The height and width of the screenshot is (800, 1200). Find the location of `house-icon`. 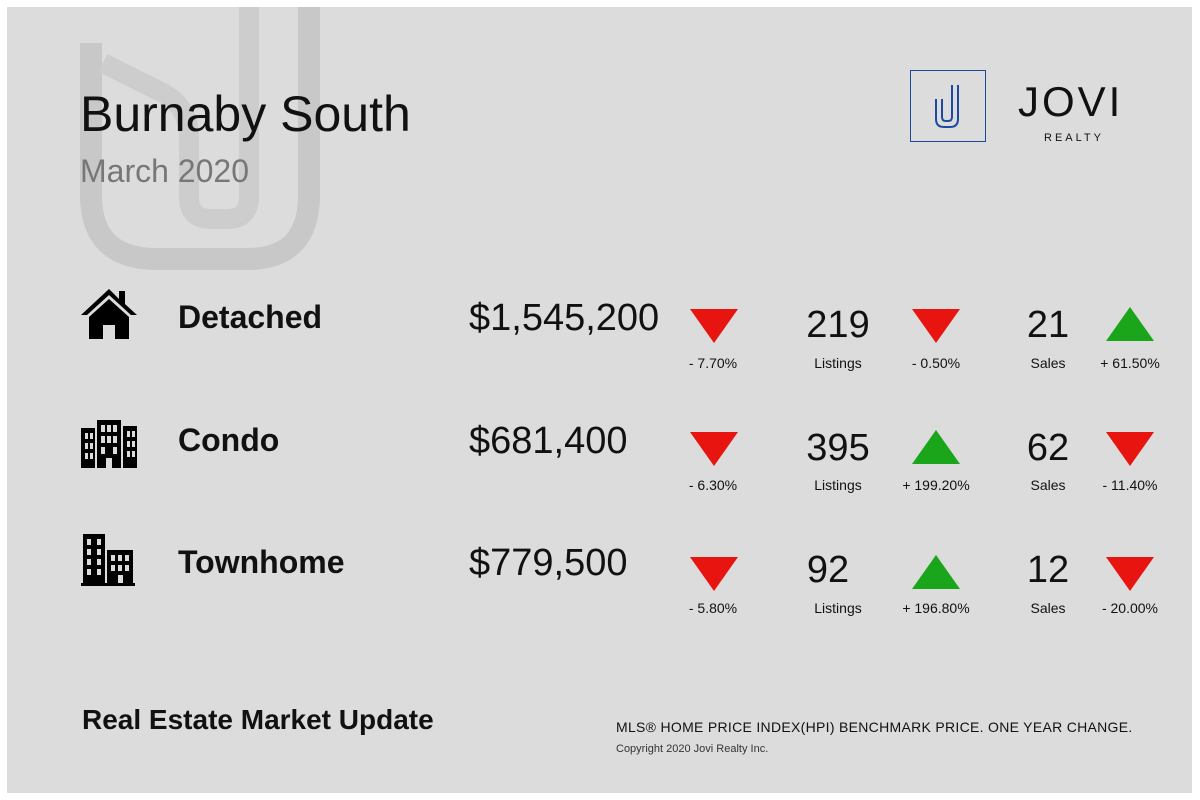

house-icon is located at coordinates (109, 314).